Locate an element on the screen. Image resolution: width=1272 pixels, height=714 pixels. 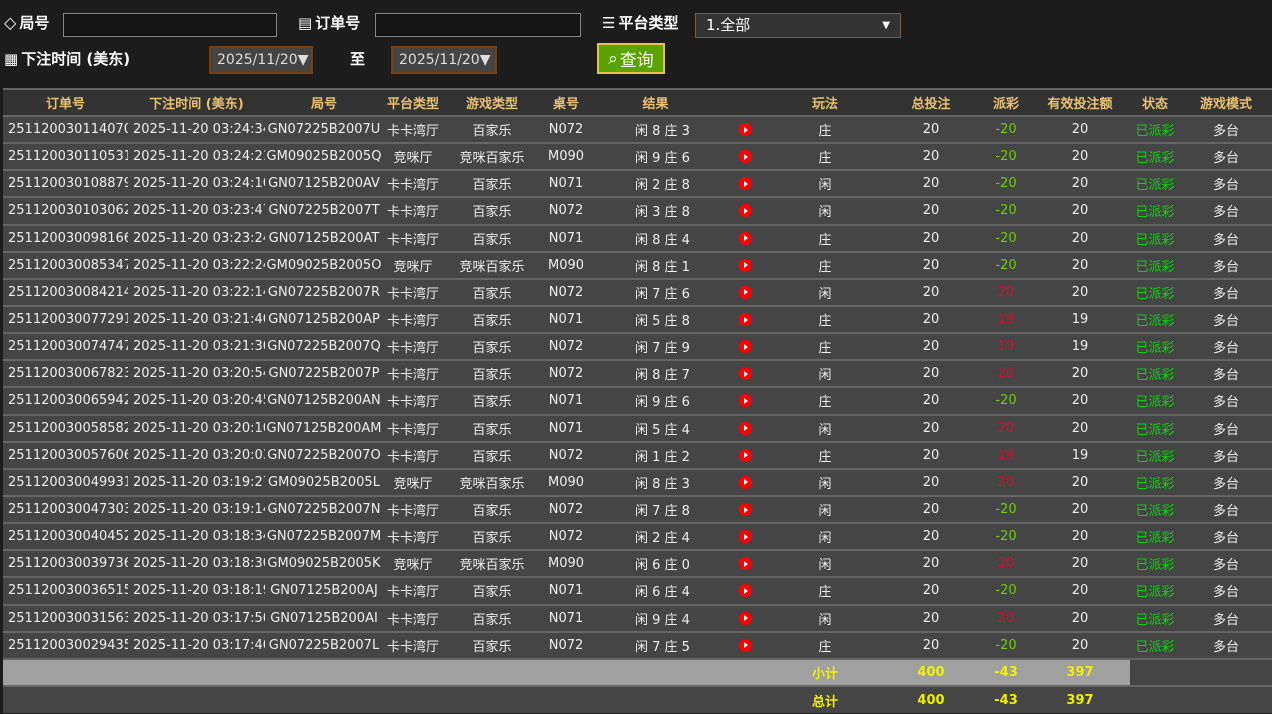
date-to-picker: 2025/11/20▼ is located at coordinates (444, 60).